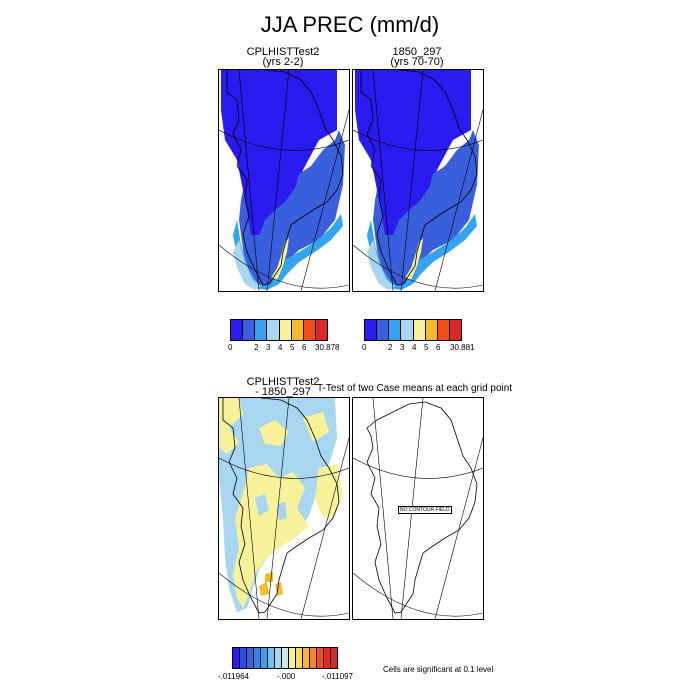  What do you see at coordinates (233, 676) in the screenshot?
I see `colorbar3-label: -.011964` at bounding box center [233, 676].